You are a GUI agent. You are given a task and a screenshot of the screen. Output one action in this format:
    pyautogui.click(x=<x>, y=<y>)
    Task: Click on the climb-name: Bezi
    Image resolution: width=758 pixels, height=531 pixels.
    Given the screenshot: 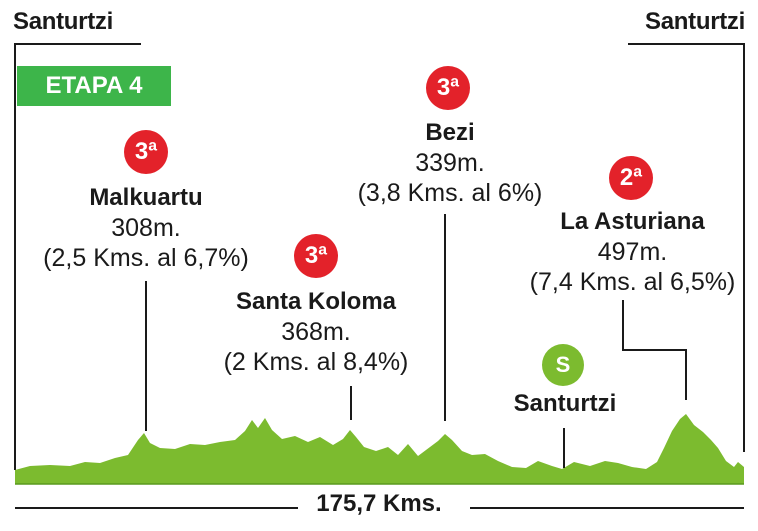 What is the action you would take?
    pyautogui.click(x=450, y=132)
    